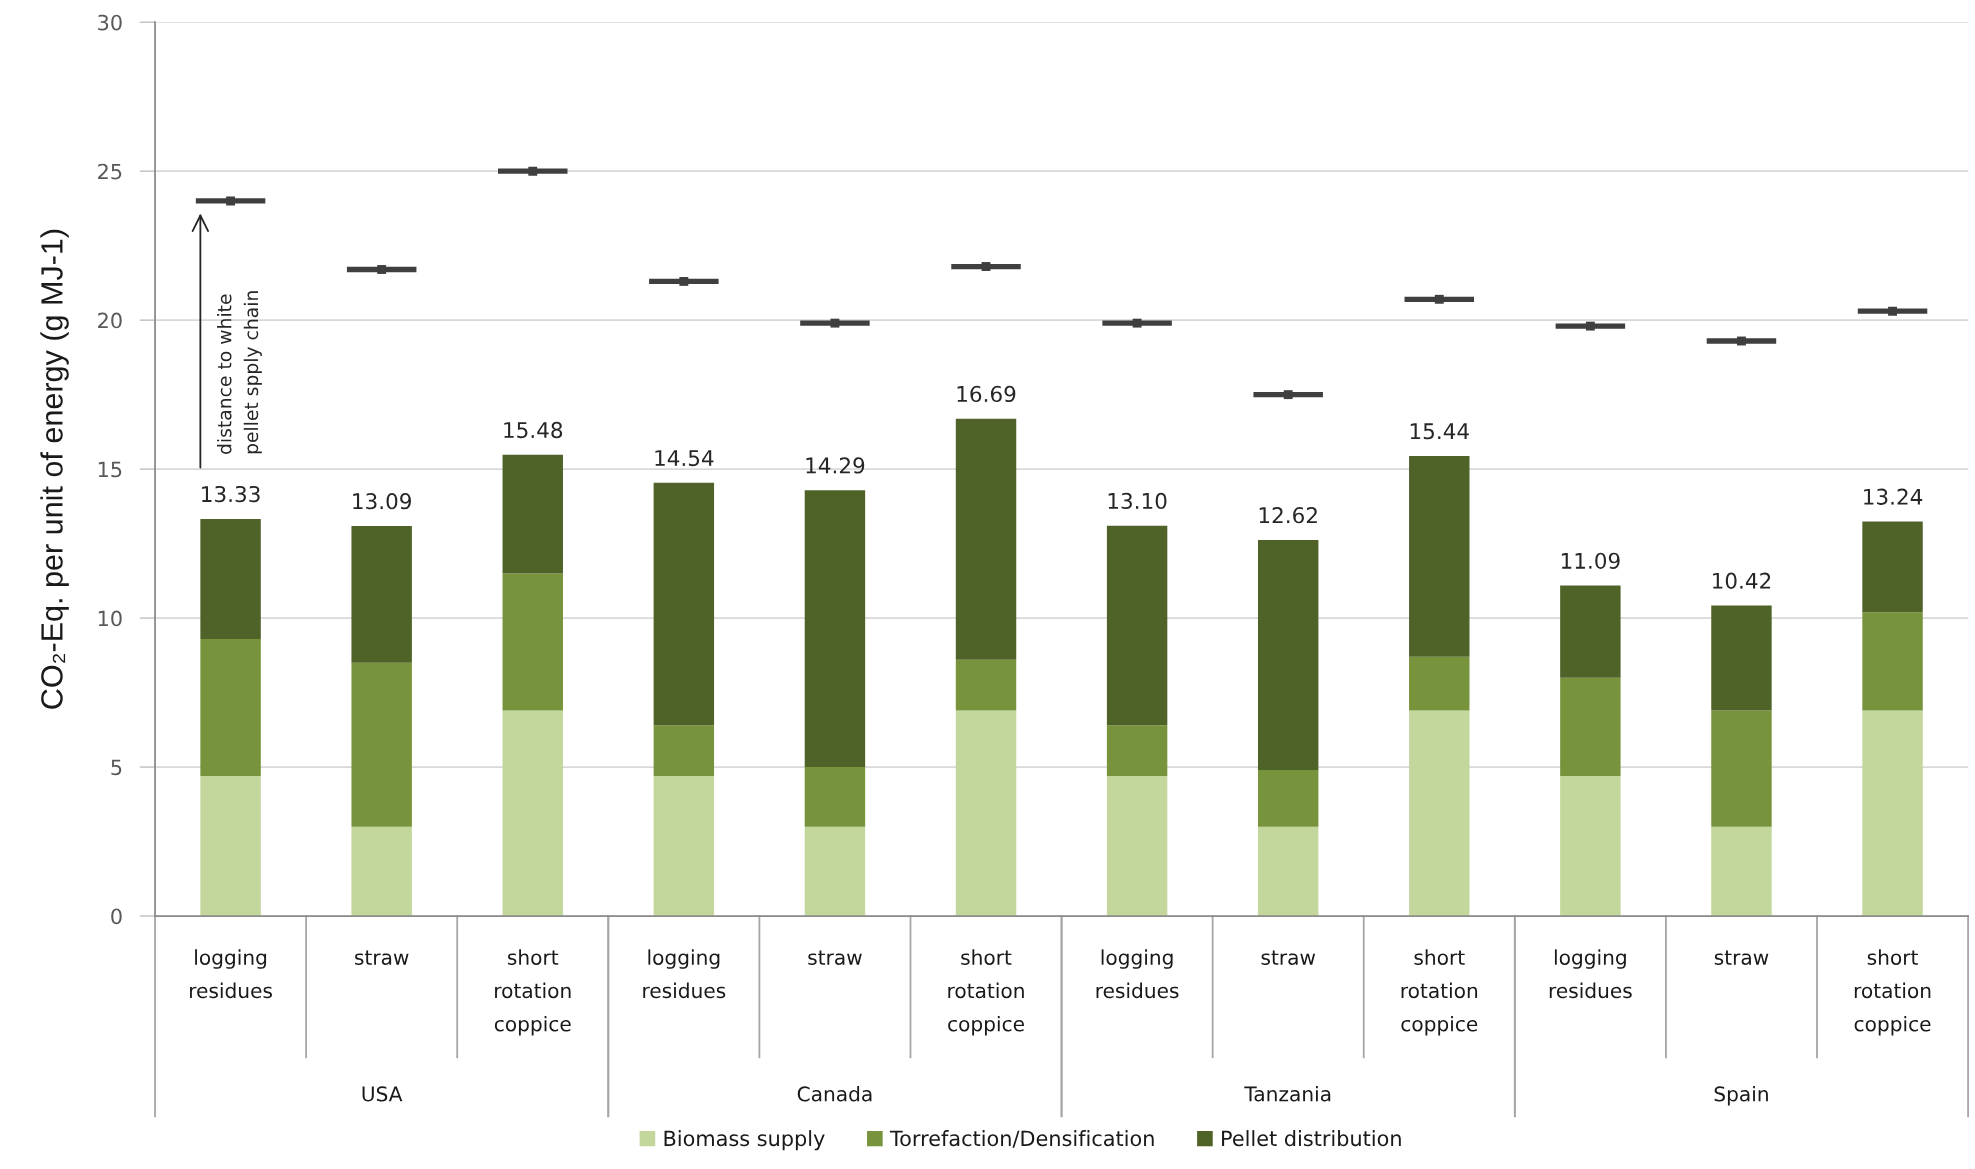  Describe the element at coordinates (110, 320) in the screenshot. I see `y-tick-label: 20` at that location.